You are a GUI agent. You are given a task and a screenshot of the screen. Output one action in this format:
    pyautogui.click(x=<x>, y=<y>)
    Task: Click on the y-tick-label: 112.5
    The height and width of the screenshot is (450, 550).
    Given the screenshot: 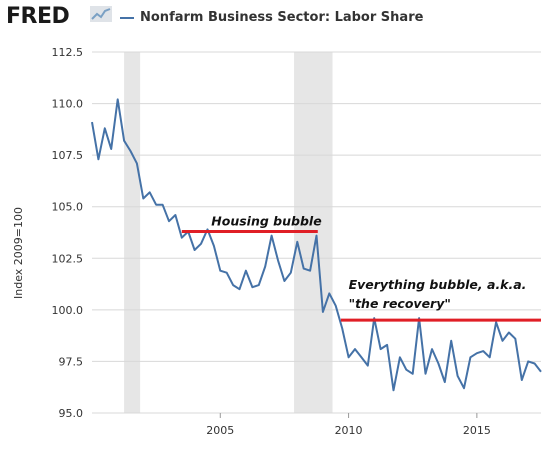 What is the action you would take?
    pyautogui.click(x=68, y=52)
    